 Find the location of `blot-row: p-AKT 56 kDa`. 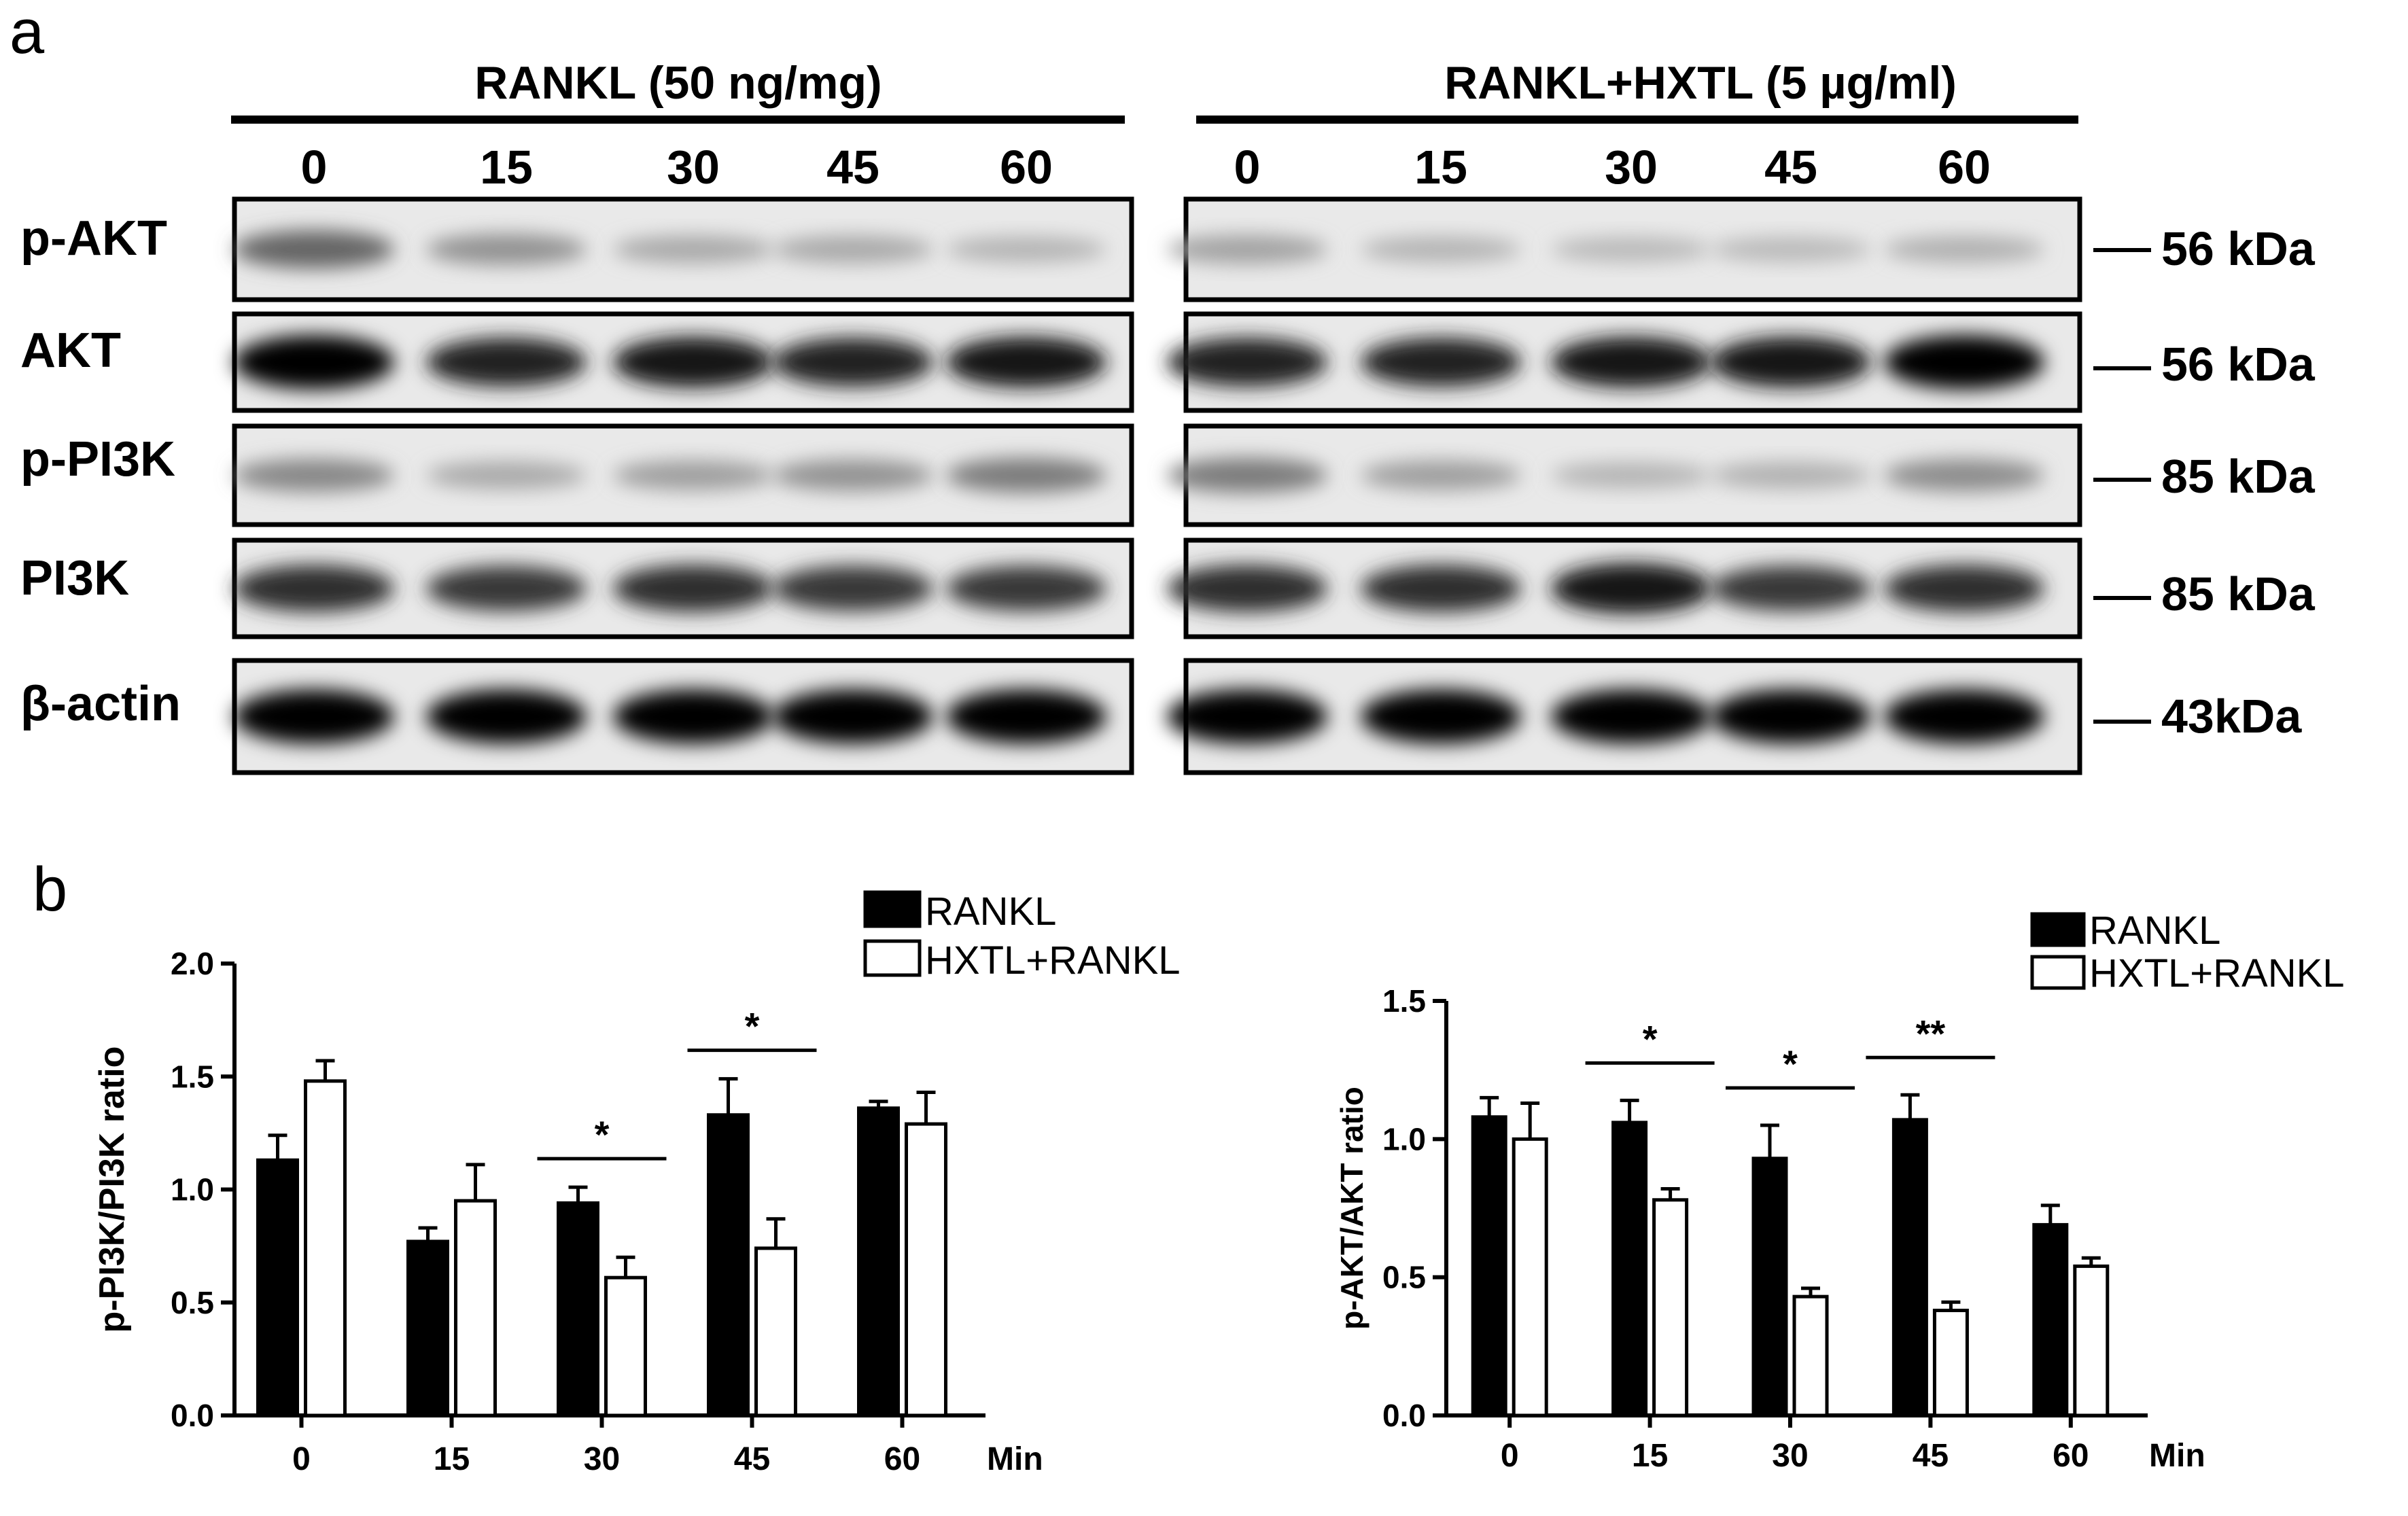

blot-row: p-AKT 56 kDa is located at coordinates (1168, 249).